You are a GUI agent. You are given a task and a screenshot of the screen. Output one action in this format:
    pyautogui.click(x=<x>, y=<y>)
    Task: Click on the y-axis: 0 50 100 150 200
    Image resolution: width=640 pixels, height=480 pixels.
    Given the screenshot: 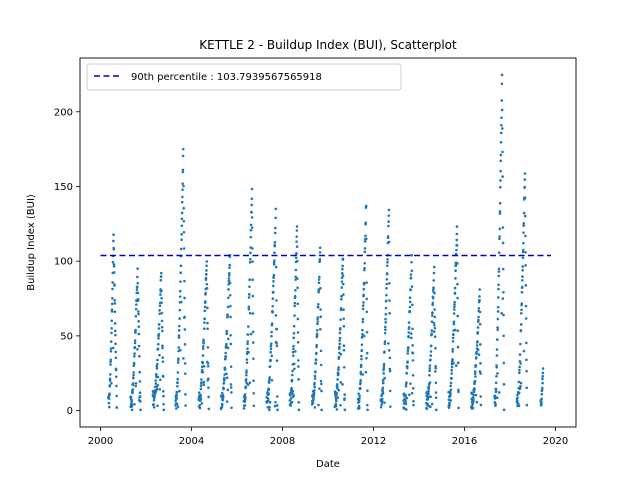 What is the action you would take?
    pyautogui.click(x=67, y=262)
    